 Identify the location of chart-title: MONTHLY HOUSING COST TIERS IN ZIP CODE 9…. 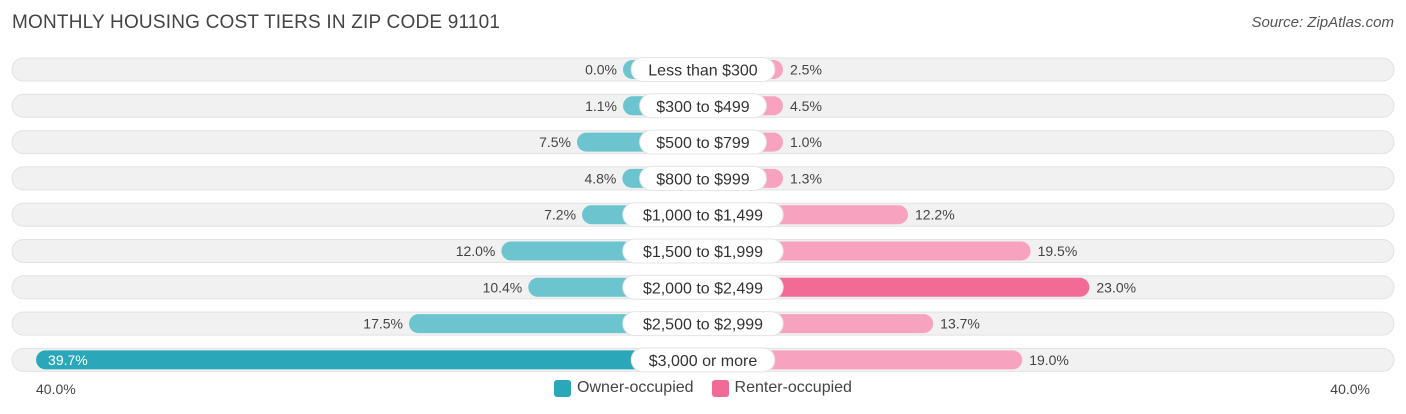
(256, 22).